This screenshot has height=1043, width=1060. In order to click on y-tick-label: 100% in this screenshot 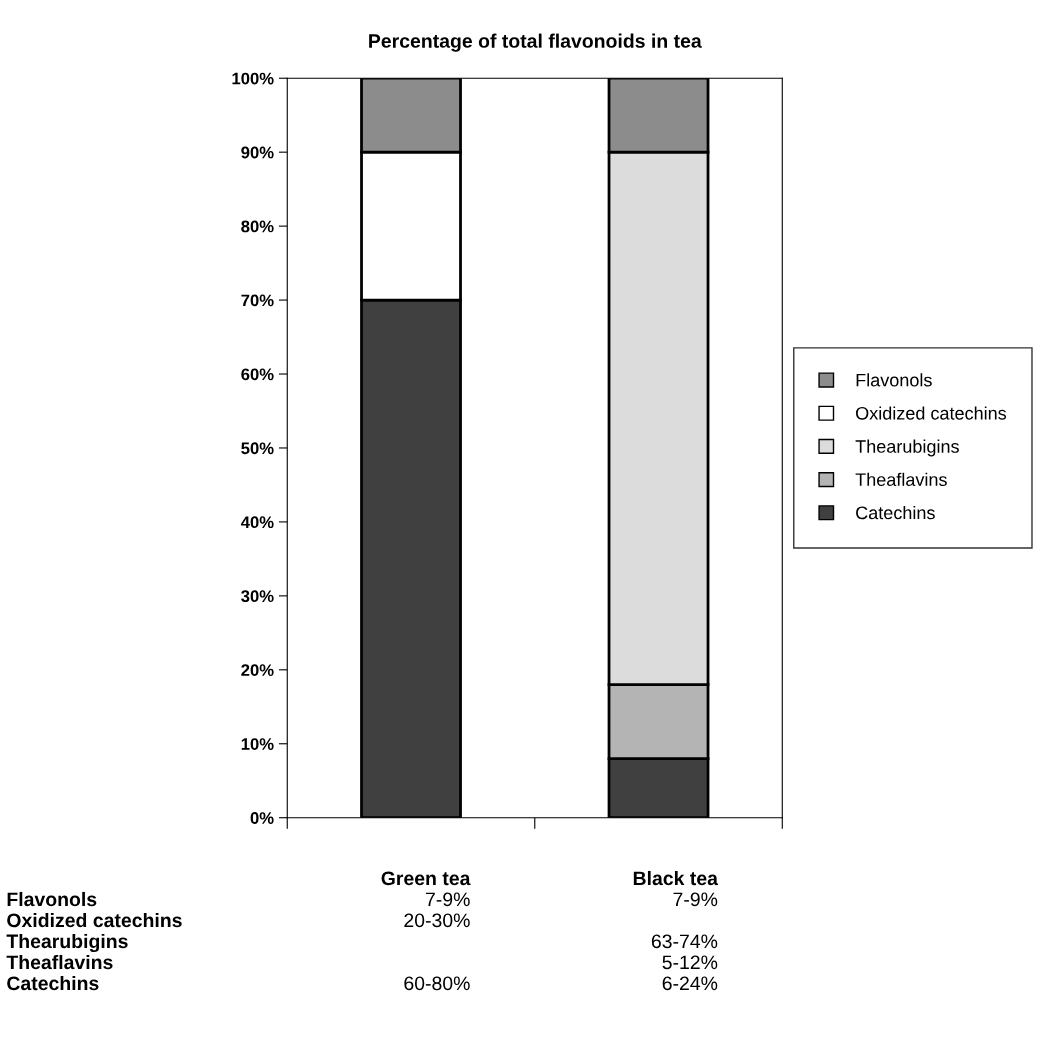, I will do `click(253, 78)`.